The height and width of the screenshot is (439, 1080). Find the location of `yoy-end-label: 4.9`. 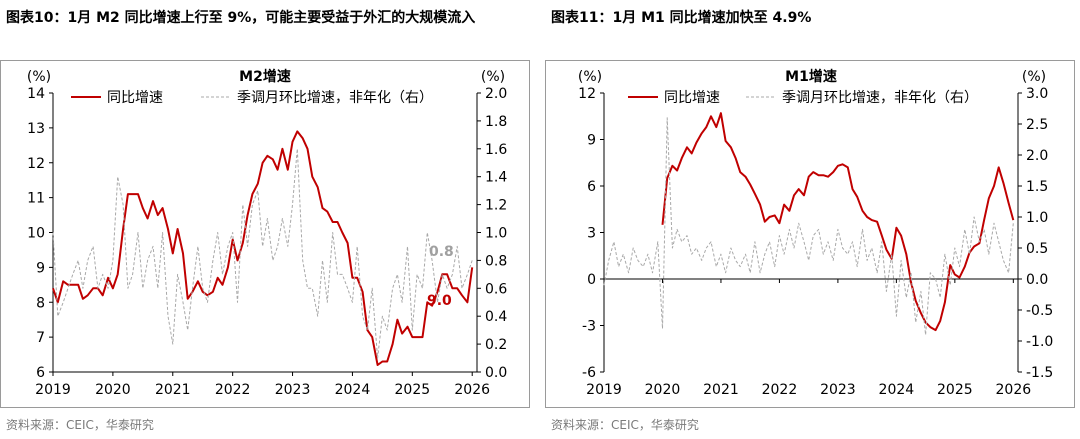

yoy-end-label: 4.9 is located at coordinates (558, 63).